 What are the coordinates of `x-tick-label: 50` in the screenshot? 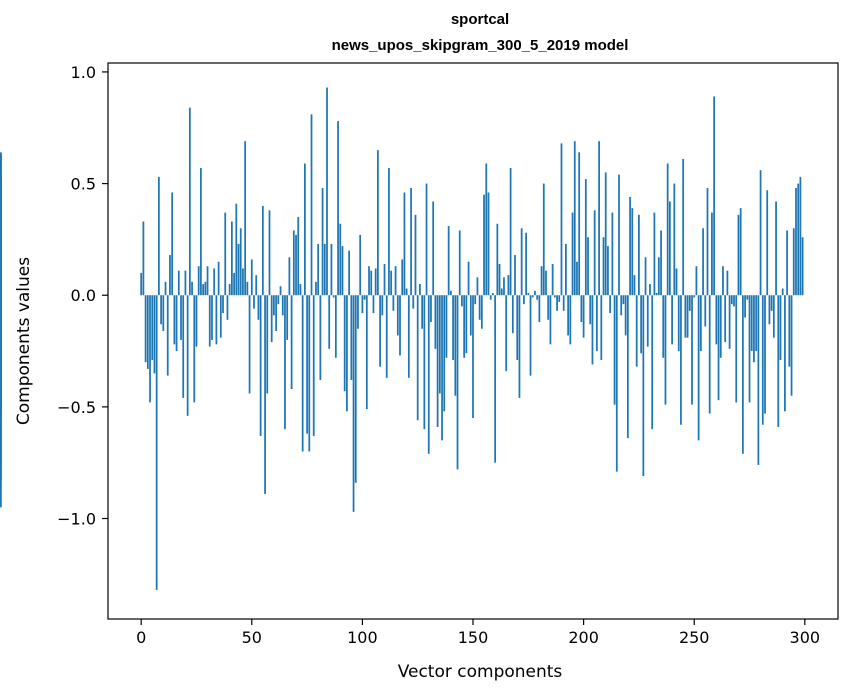 It's located at (252, 637).